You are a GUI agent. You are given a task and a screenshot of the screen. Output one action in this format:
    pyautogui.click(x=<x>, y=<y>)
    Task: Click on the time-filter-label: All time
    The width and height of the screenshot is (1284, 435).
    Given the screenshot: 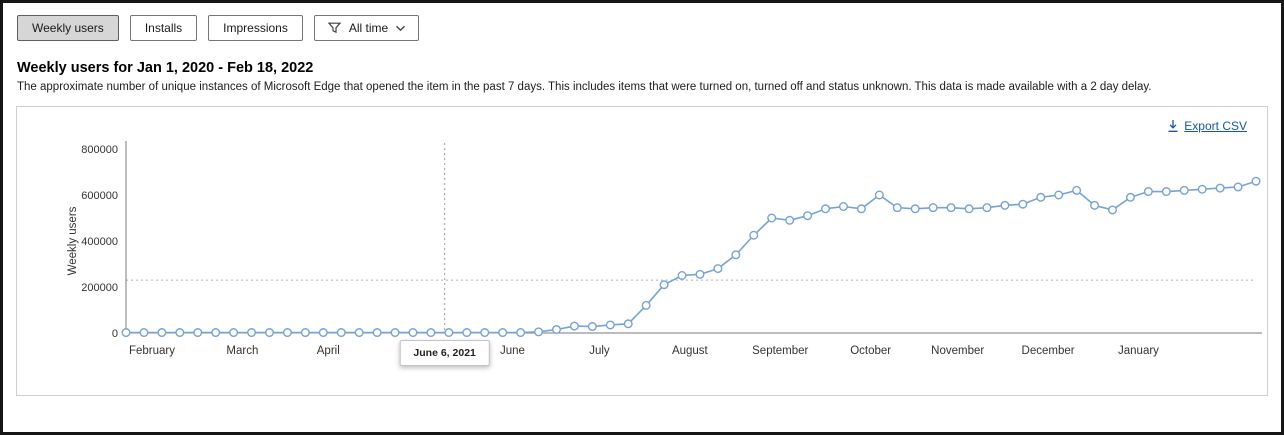 What is the action you would take?
    pyautogui.click(x=368, y=28)
    